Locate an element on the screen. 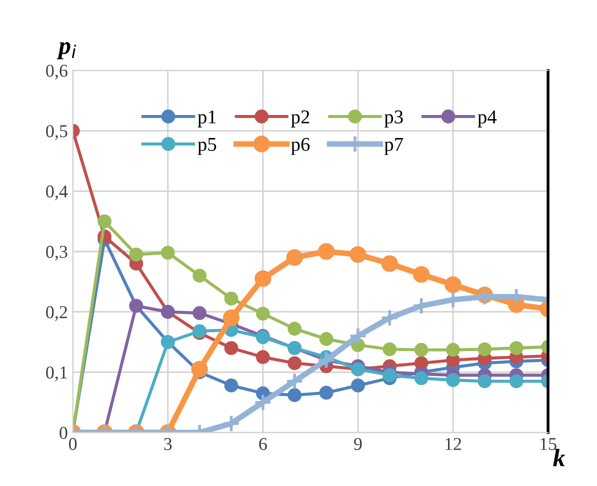 The image size is (597, 486). y-tick-label: 0 is located at coordinates (64, 432).